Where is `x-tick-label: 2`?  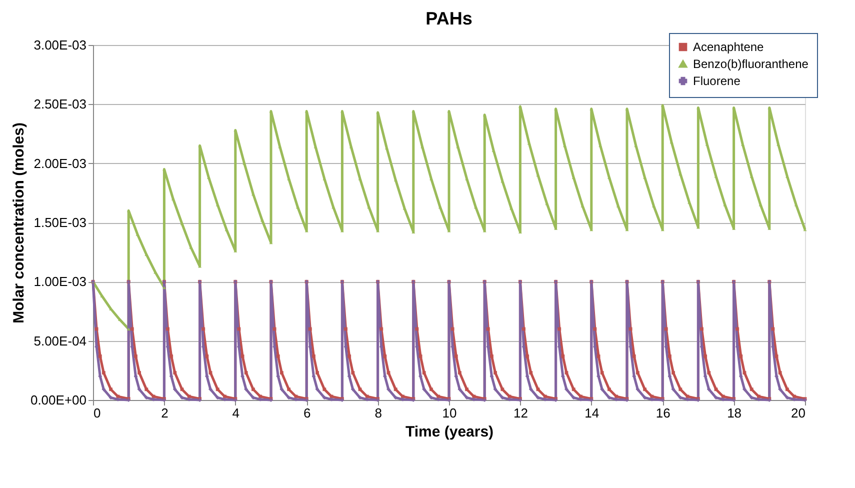 x-tick-label: 2 is located at coordinates (164, 413).